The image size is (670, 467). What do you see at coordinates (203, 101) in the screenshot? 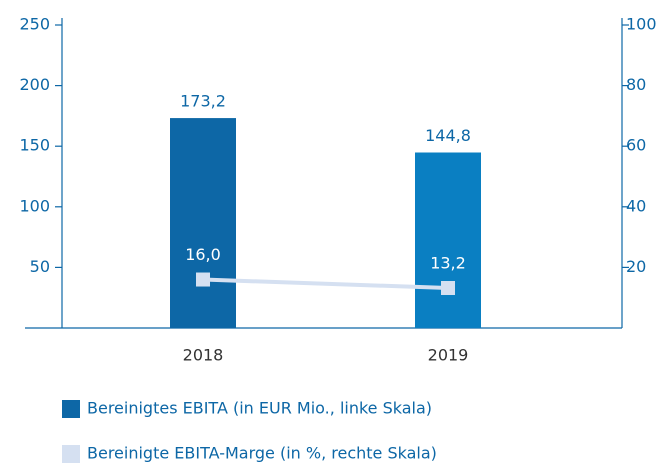
I see `data-label: 173,2` at bounding box center [203, 101].